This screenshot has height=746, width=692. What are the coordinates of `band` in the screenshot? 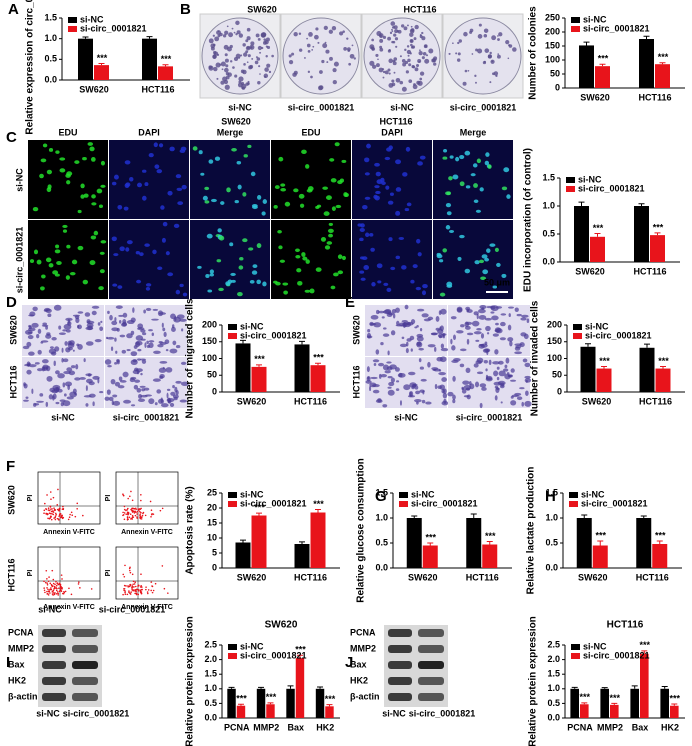 It's located at (85, 697).